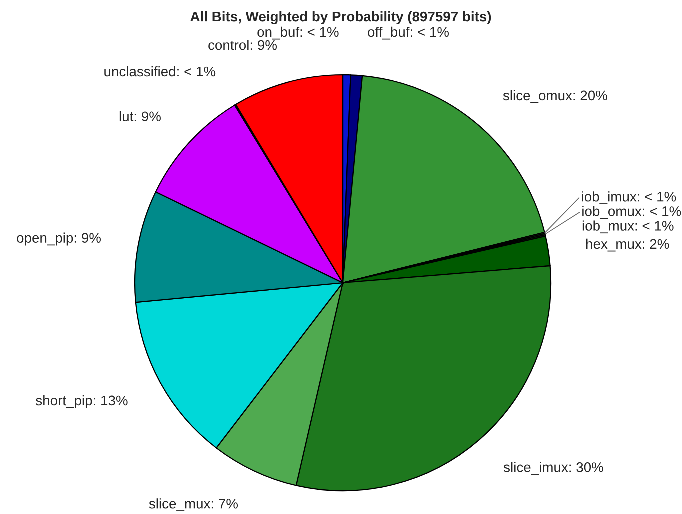 This screenshot has width=682, height=514. What do you see at coordinates (193, 505) in the screenshot?
I see `slice-label: slice_mux: 7%` at bounding box center [193, 505].